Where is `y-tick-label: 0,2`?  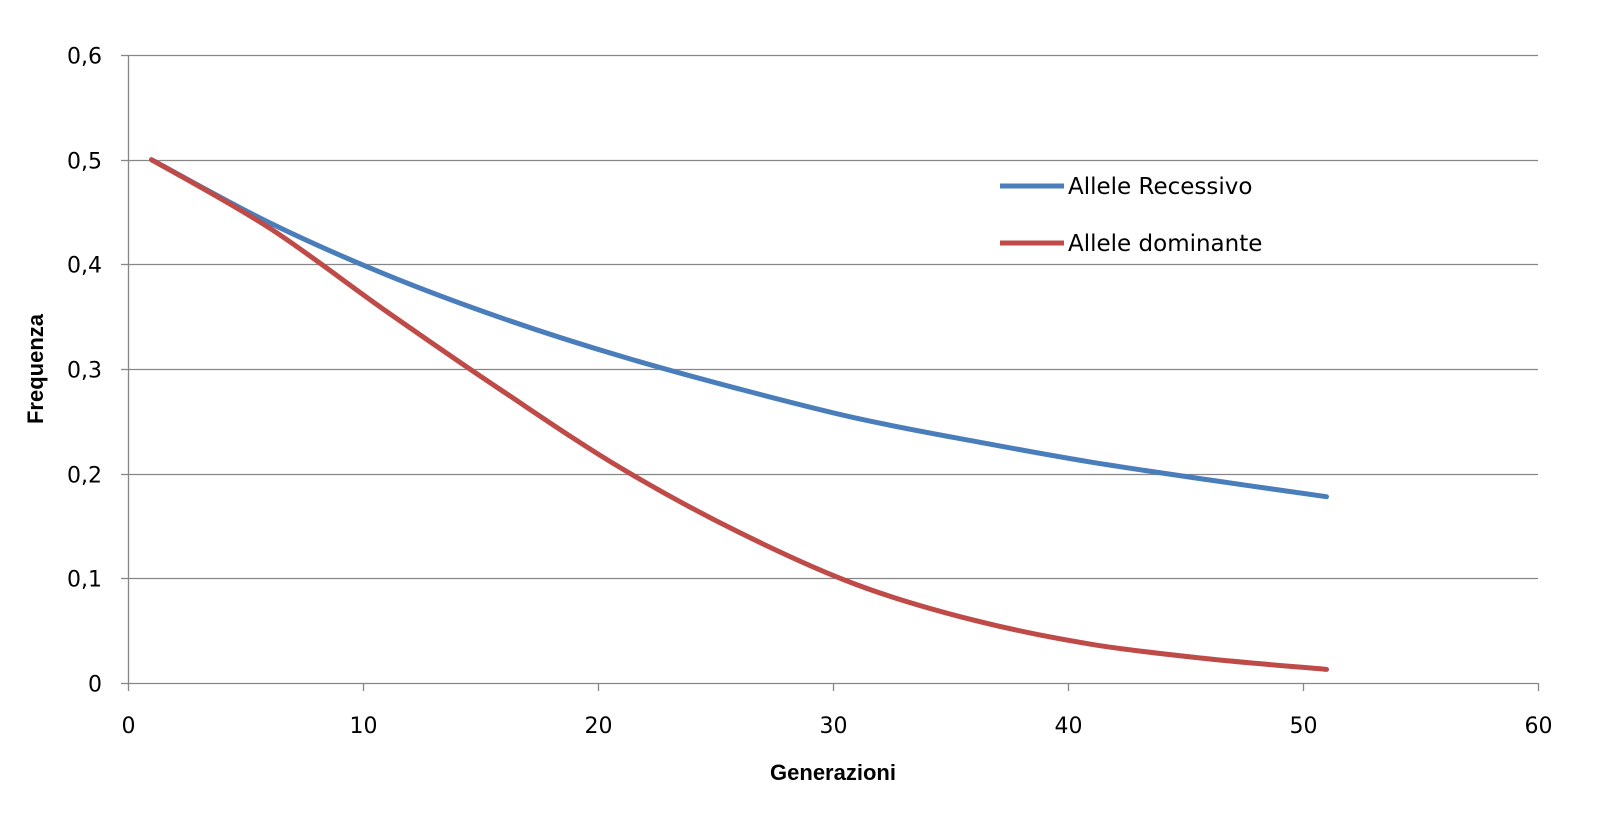
y-tick-label: 0,2 is located at coordinates (84, 476).